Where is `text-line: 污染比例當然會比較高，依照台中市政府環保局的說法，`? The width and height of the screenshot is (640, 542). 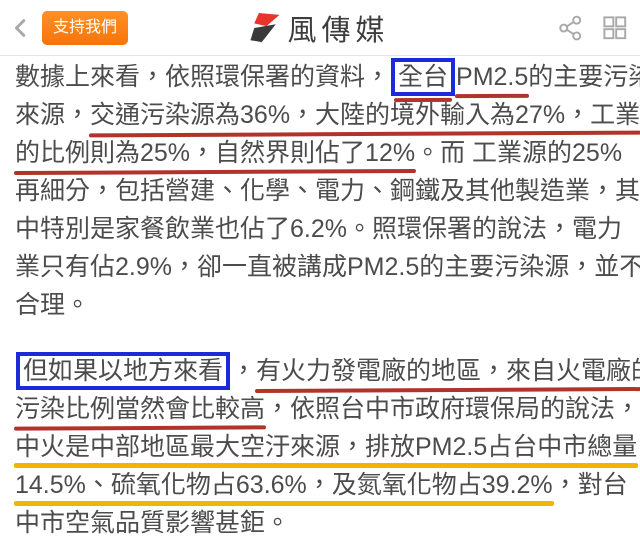 text-line: 污染比例當然會比較高，依照台中市政府環保局的說法， is located at coordinates (327, 409).